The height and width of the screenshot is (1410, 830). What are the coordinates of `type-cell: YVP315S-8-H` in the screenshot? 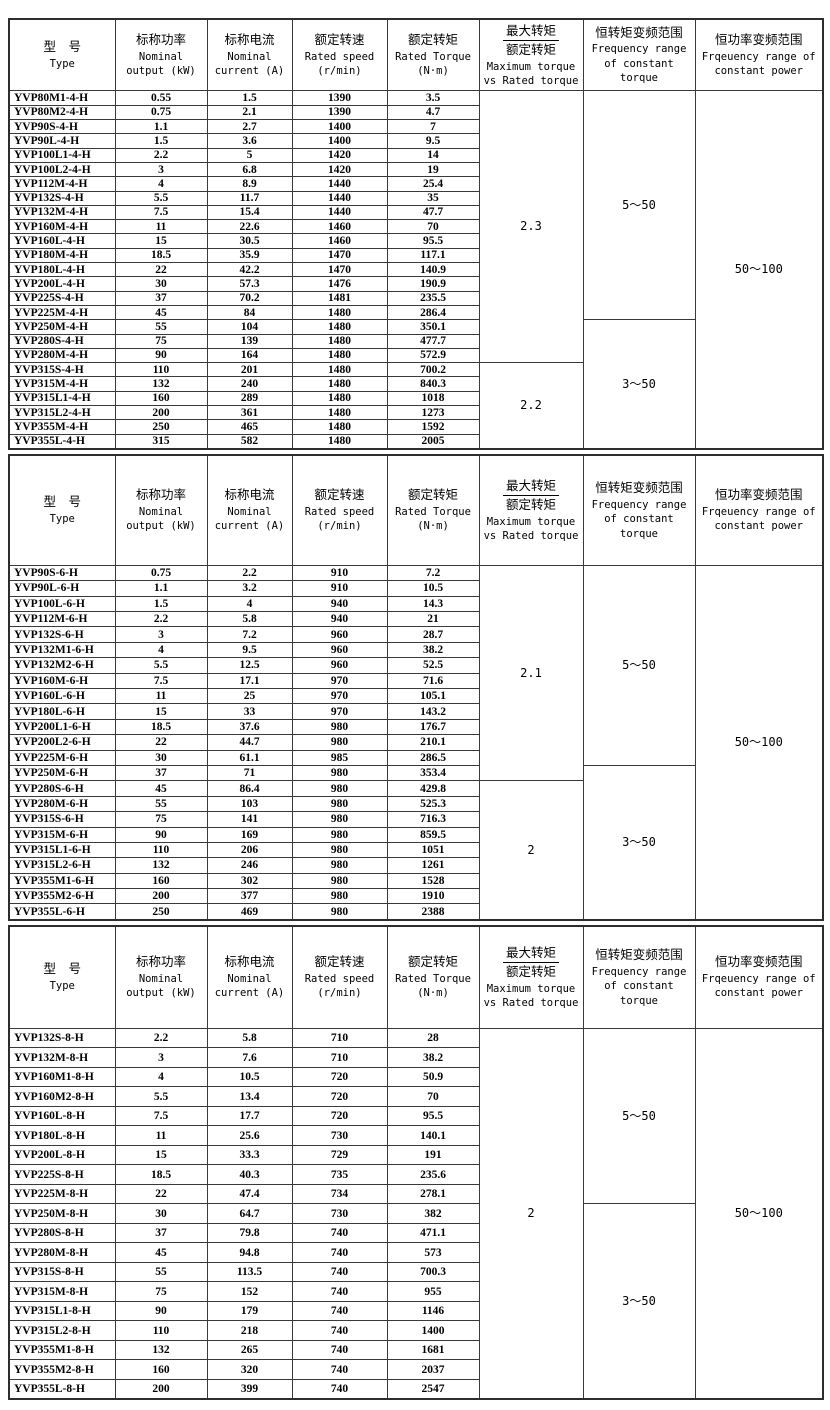 It's located at (62, 1272).